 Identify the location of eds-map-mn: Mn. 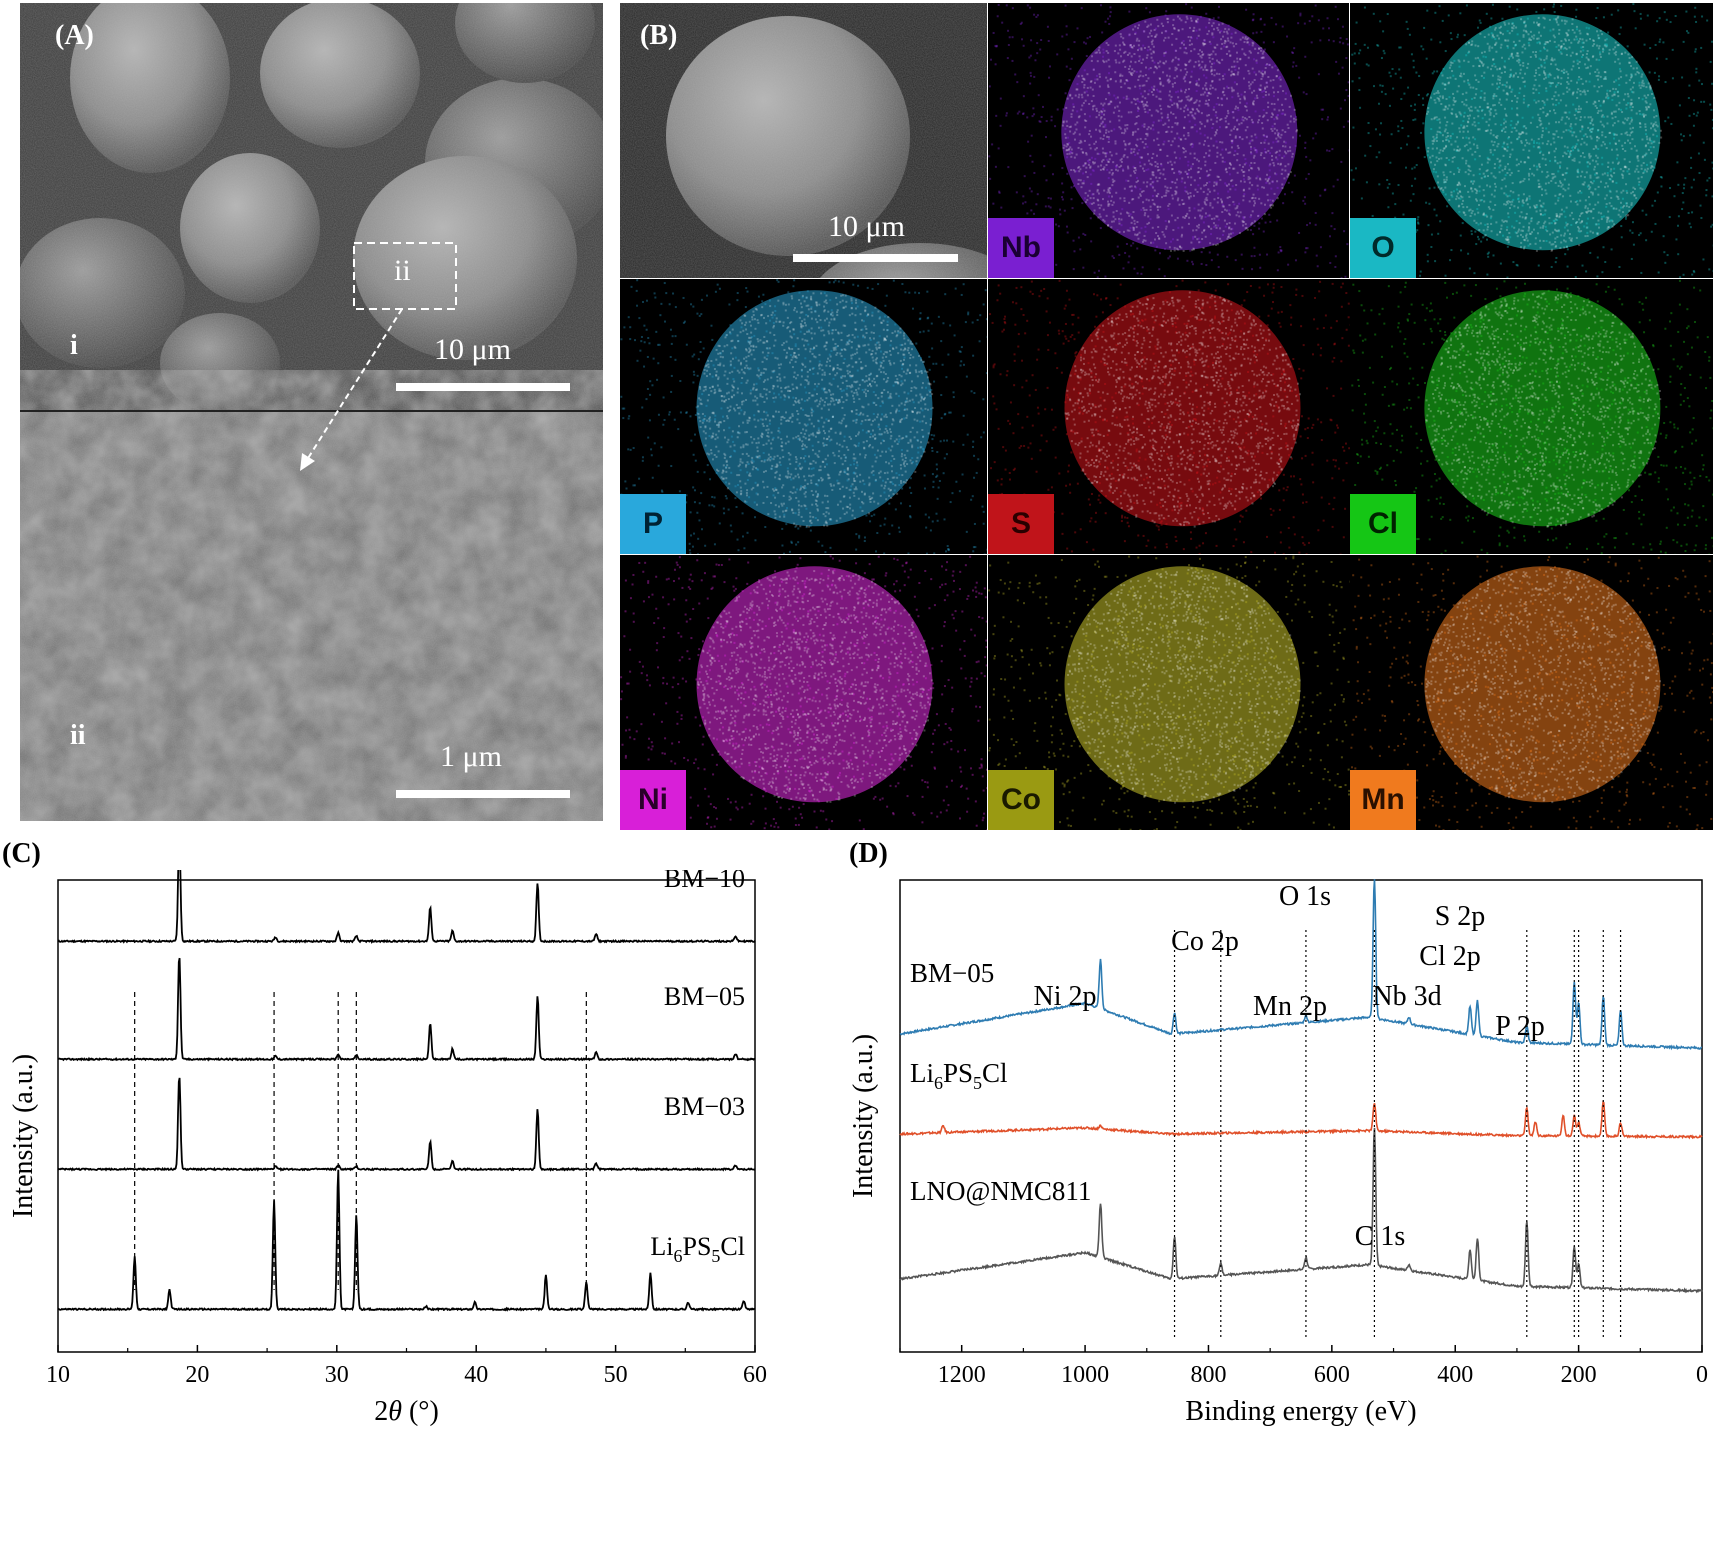
(1531, 692).